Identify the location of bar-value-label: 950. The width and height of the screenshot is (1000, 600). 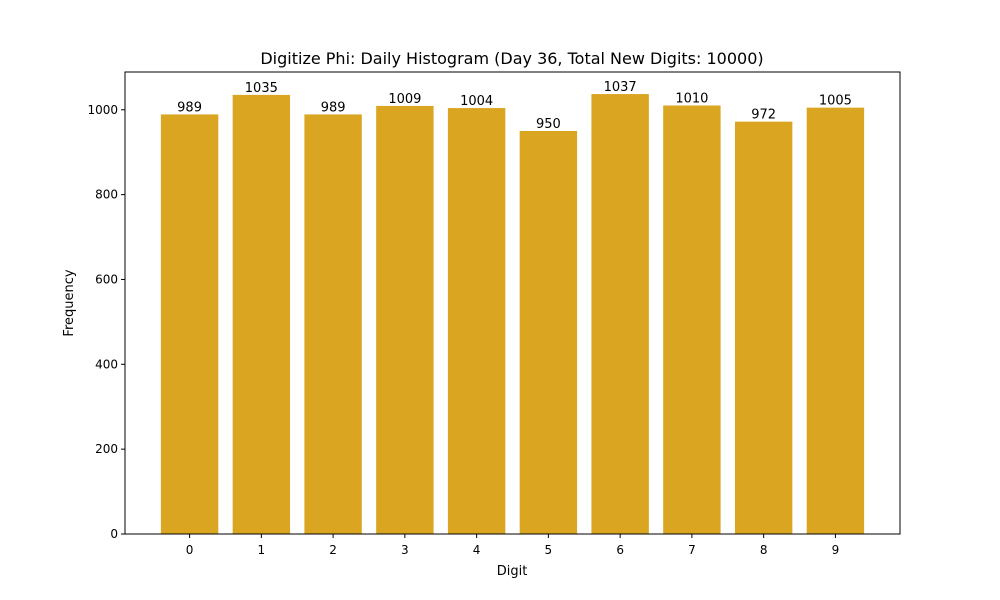
(548, 124).